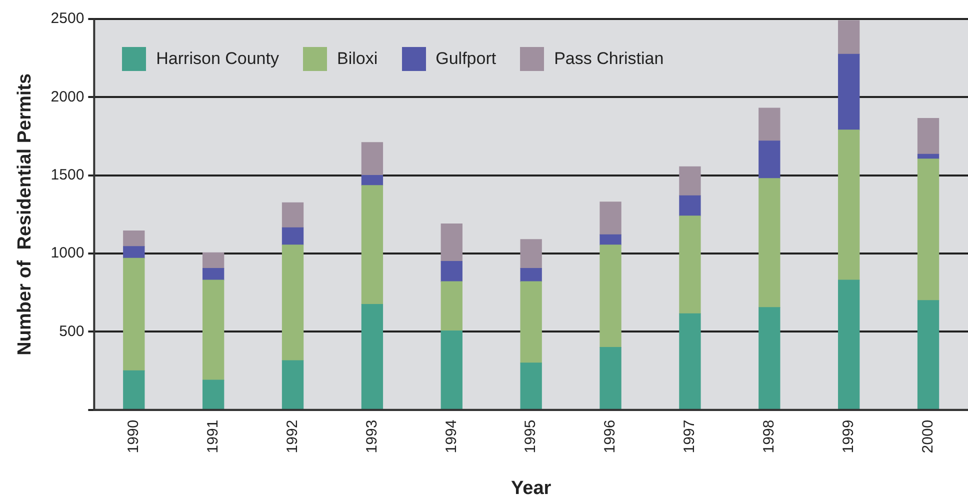 The image size is (968, 504). I want to click on y-tick-label: 500, so click(71, 331).